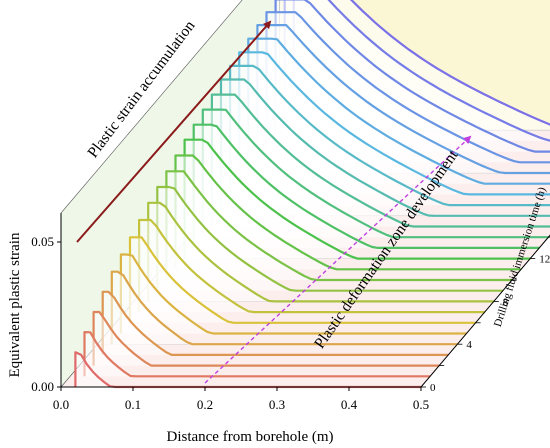  Describe the element at coordinates (433, 388) in the screenshot. I see `z-tick-label-0: 0` at that location.